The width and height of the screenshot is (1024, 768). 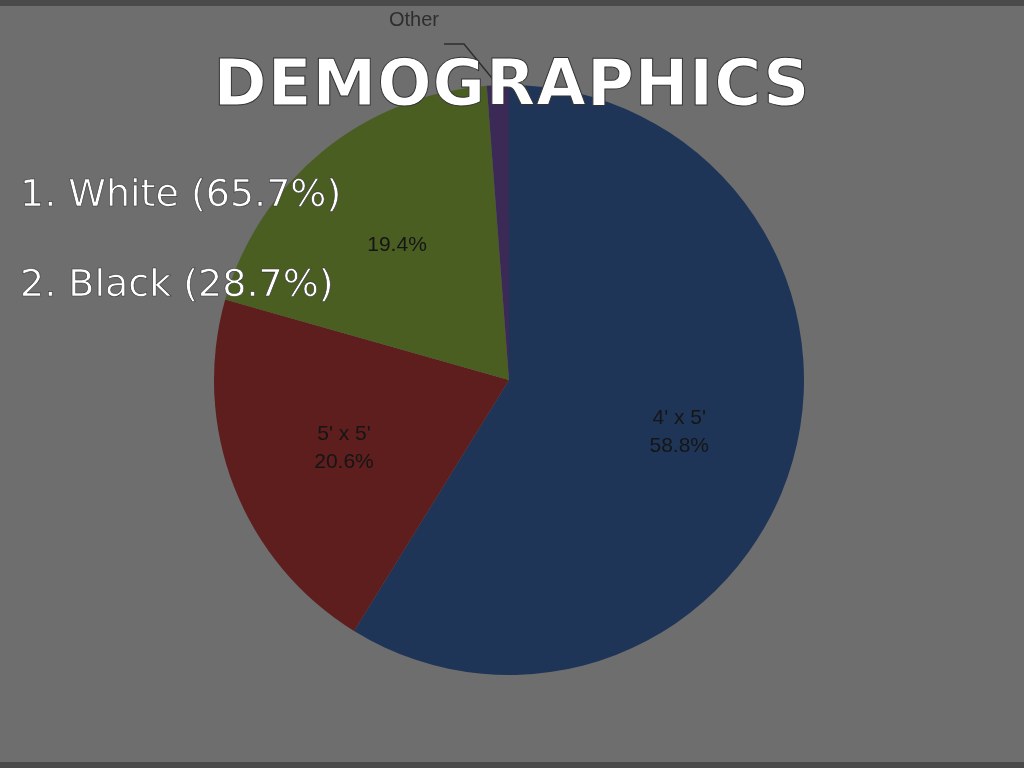 I want to click on data-label: 58.8%, so click(x=679, y=445).